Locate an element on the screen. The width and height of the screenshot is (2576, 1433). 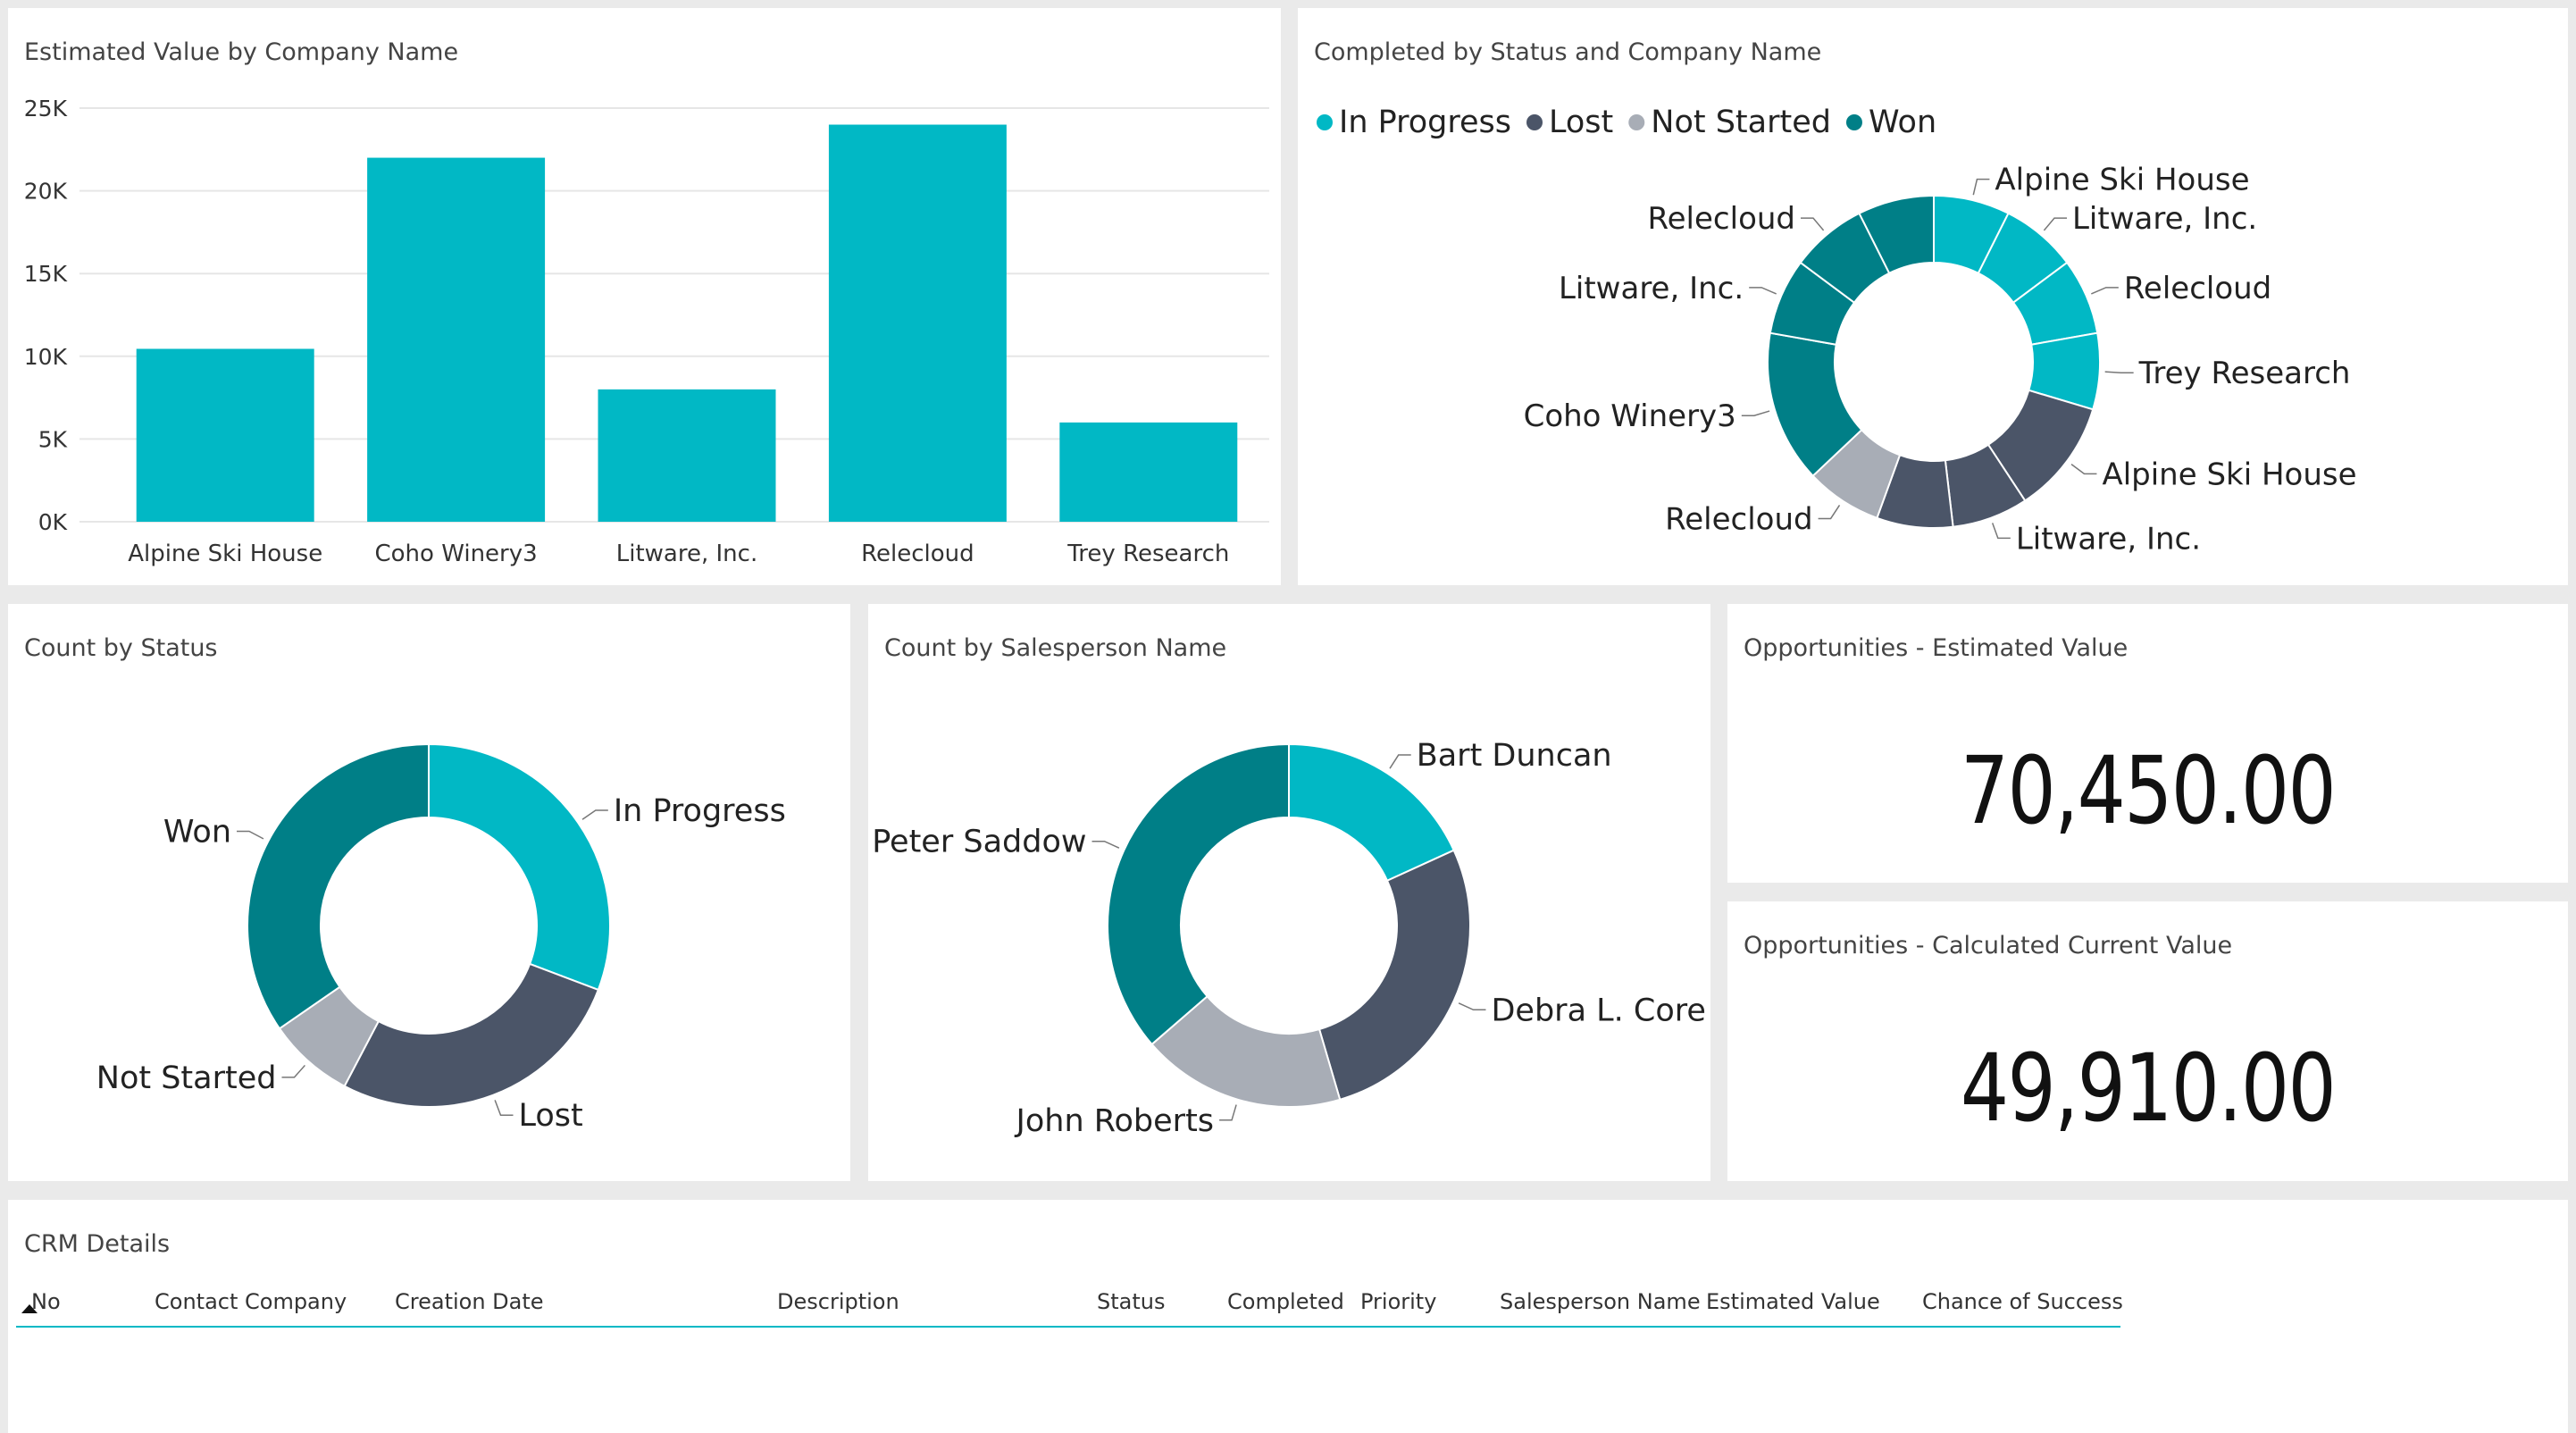
status-company-title: Completed by Status and Company Name is located at coordinates (1568, 52).